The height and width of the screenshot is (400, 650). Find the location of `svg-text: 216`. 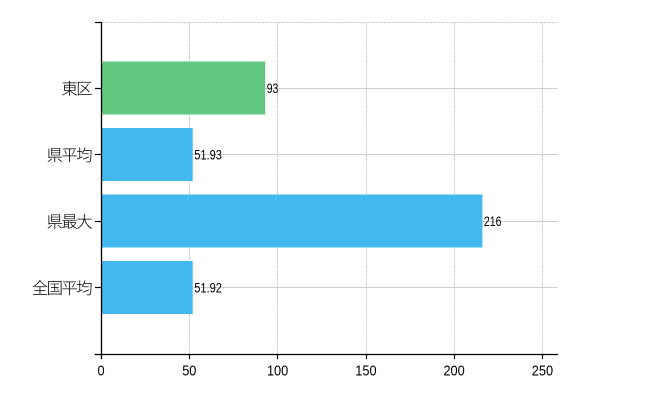

svg-text: 216 is located at coordinates (493, 221).